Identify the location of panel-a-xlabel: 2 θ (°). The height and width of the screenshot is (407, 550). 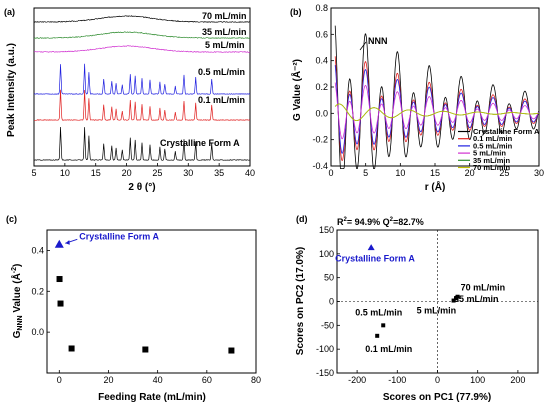
(141, 187).